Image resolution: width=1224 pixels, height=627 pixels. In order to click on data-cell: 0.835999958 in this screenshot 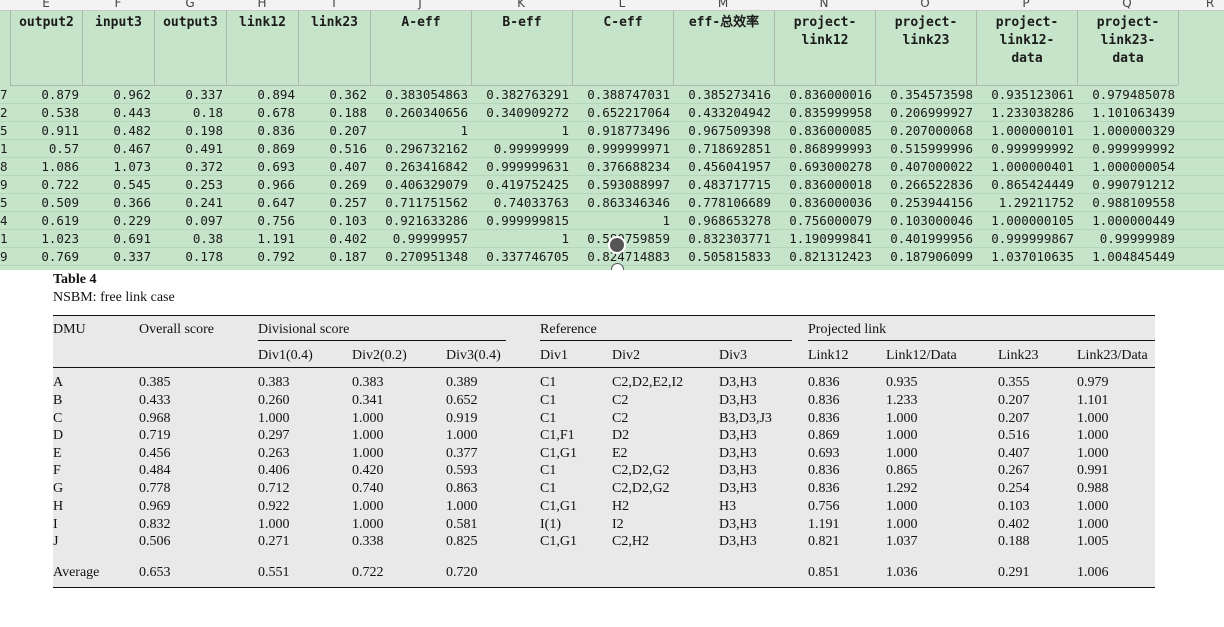, I will do `click(830, 112)`.